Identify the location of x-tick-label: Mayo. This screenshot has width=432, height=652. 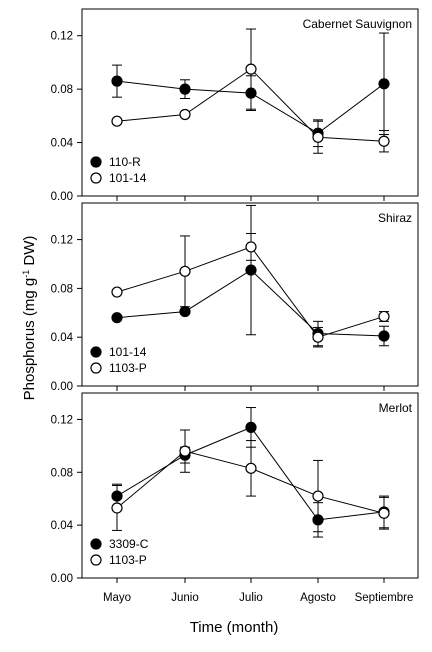
(117, 598).